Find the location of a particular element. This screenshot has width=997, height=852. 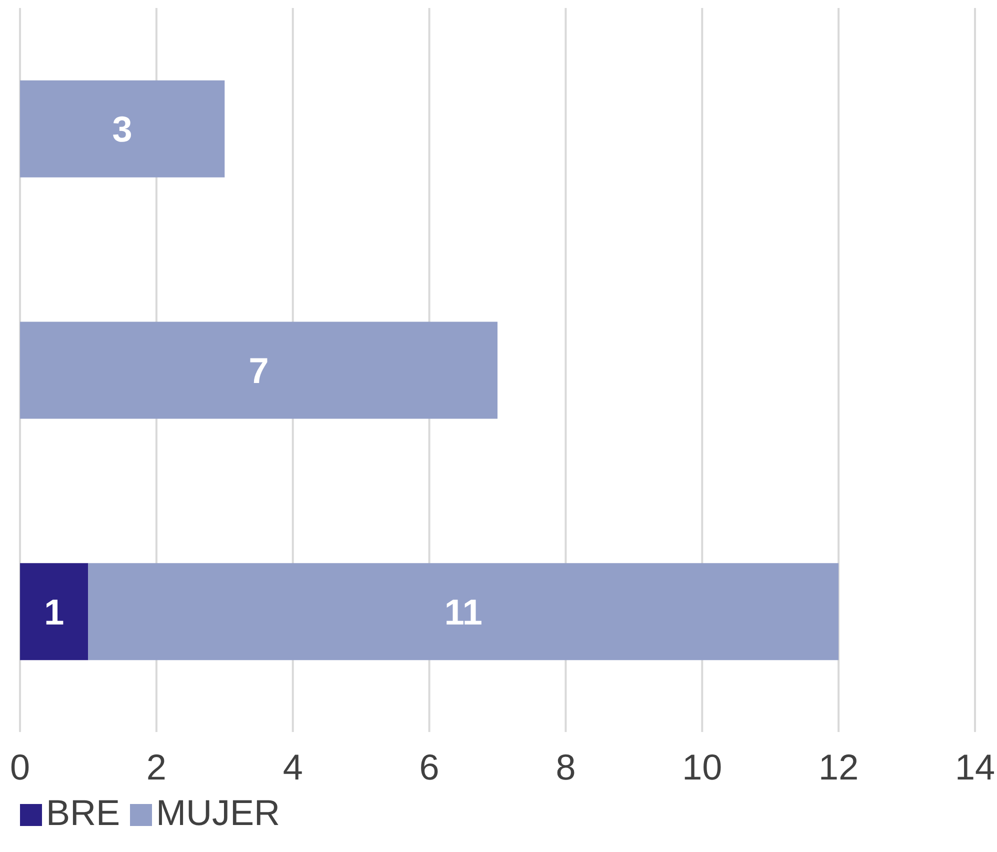

x-tick-label: 0 is located at coordinates (20, 767).